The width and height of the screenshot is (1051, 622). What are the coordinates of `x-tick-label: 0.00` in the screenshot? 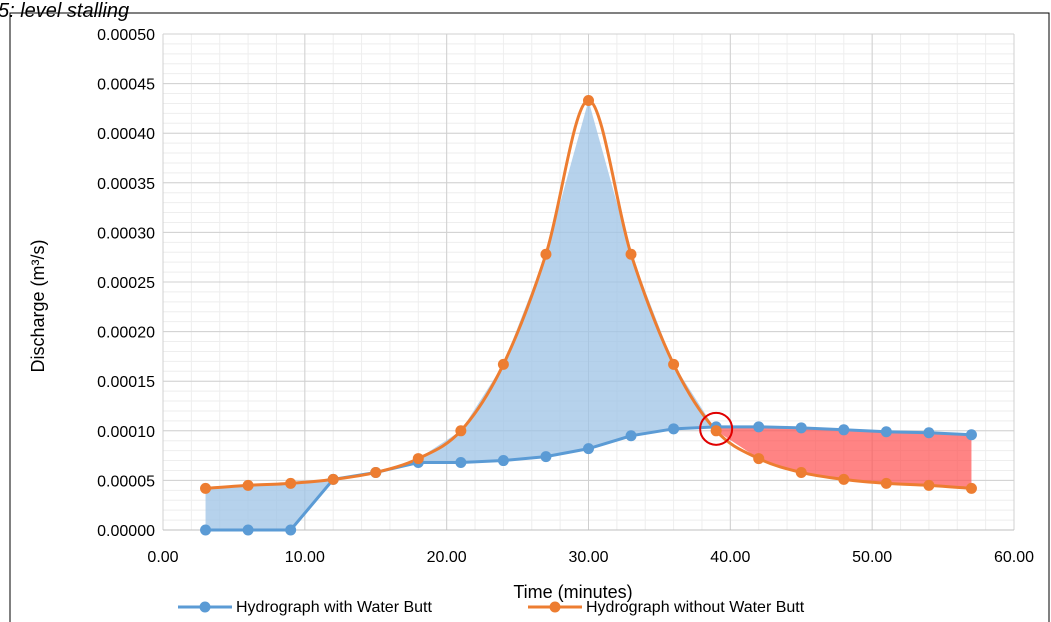 It's located at (162, 557).